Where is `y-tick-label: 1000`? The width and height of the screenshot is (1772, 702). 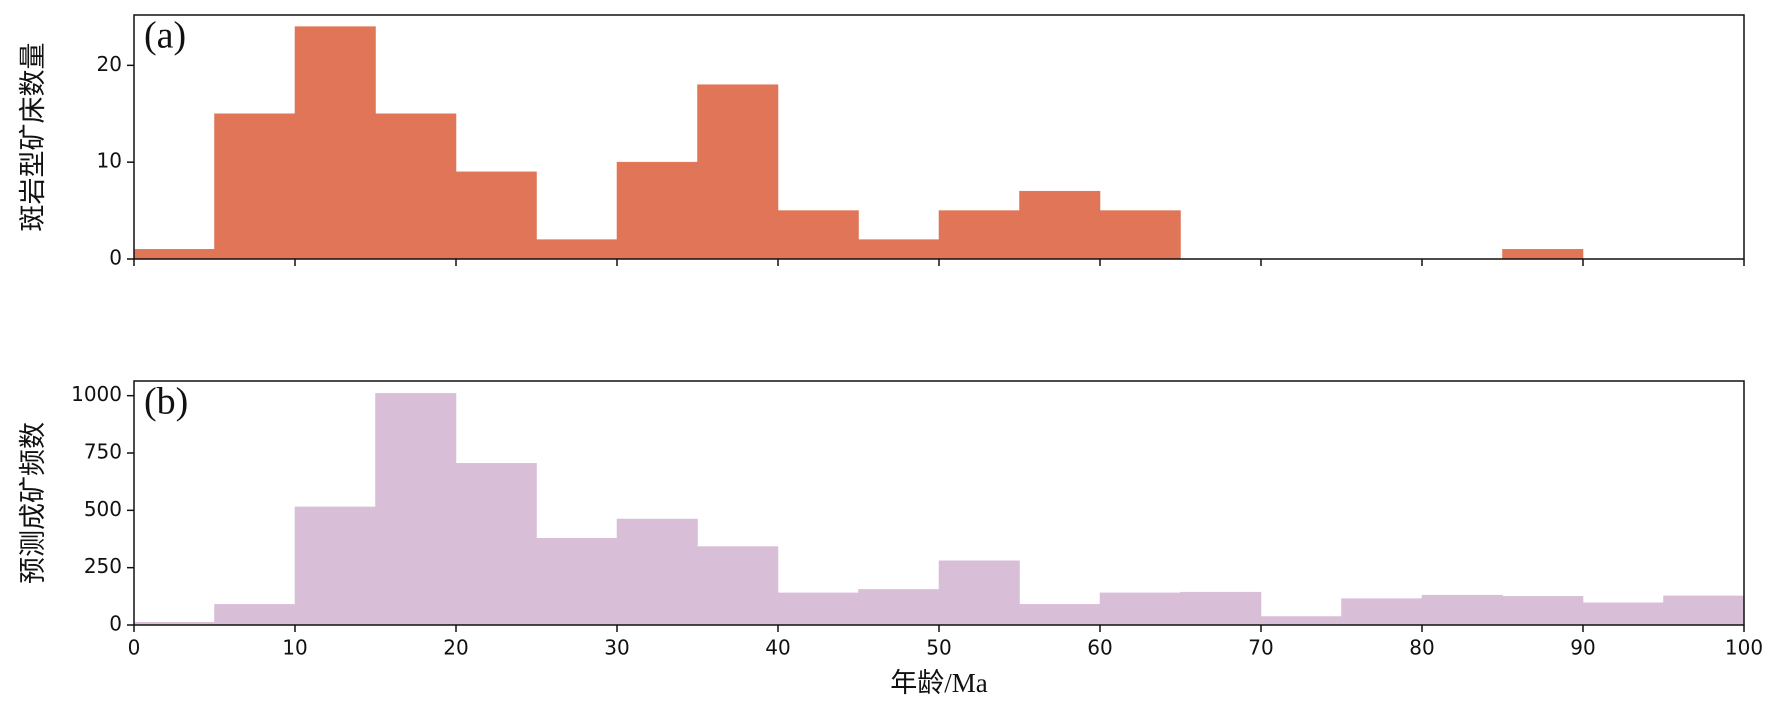
y-tick-label: 1000 is located at coordinates (96, 394).